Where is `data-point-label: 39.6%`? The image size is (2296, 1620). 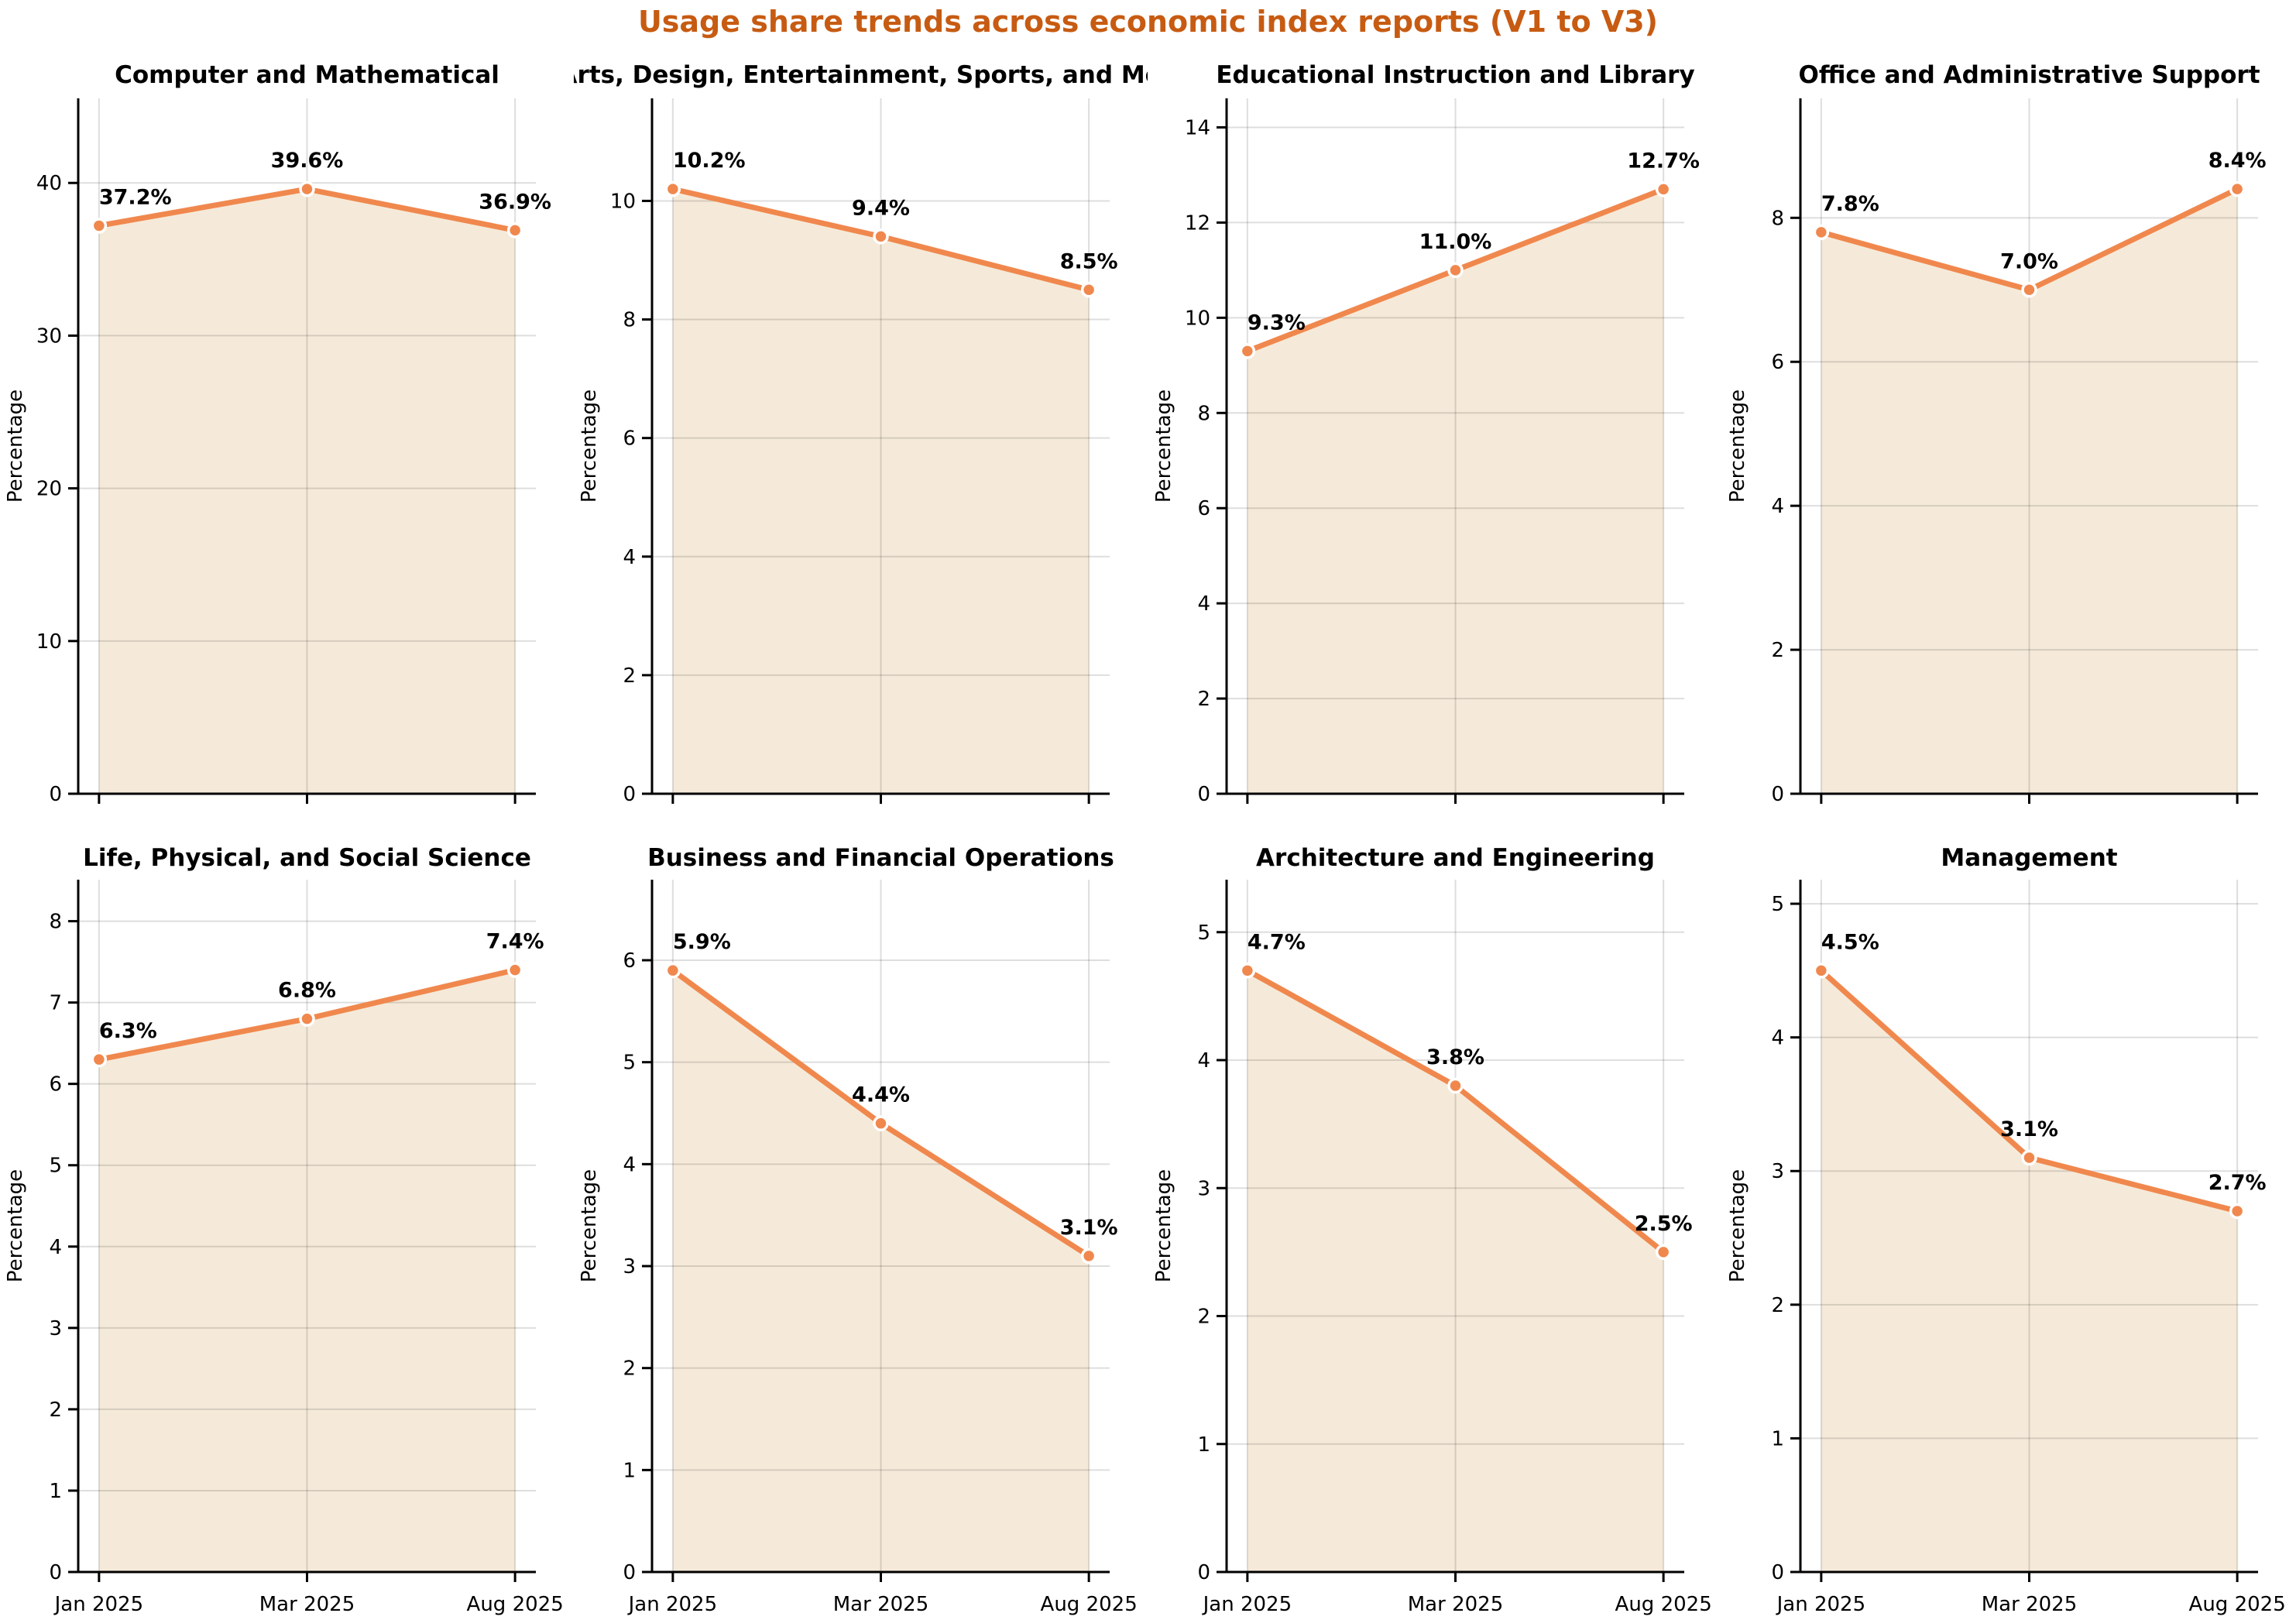 data-point-label: 39.6% is located at coordinates (307, 161).